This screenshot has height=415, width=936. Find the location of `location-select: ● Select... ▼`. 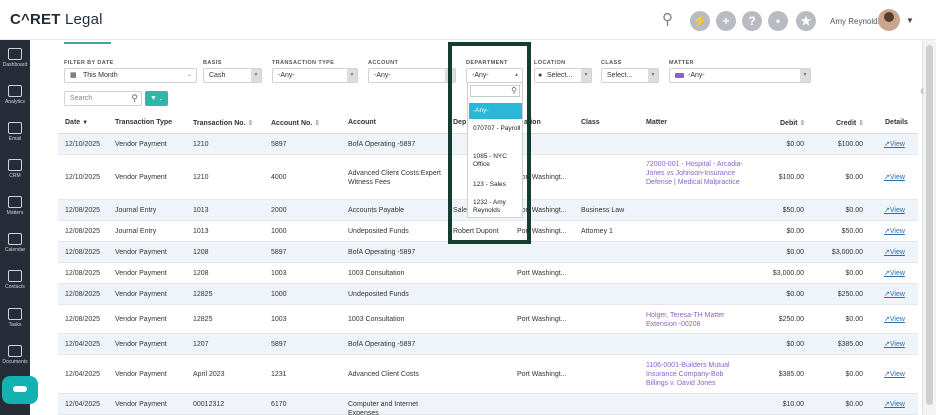

location-select: ● Select... ▼ is located at coordinates (563, 75).